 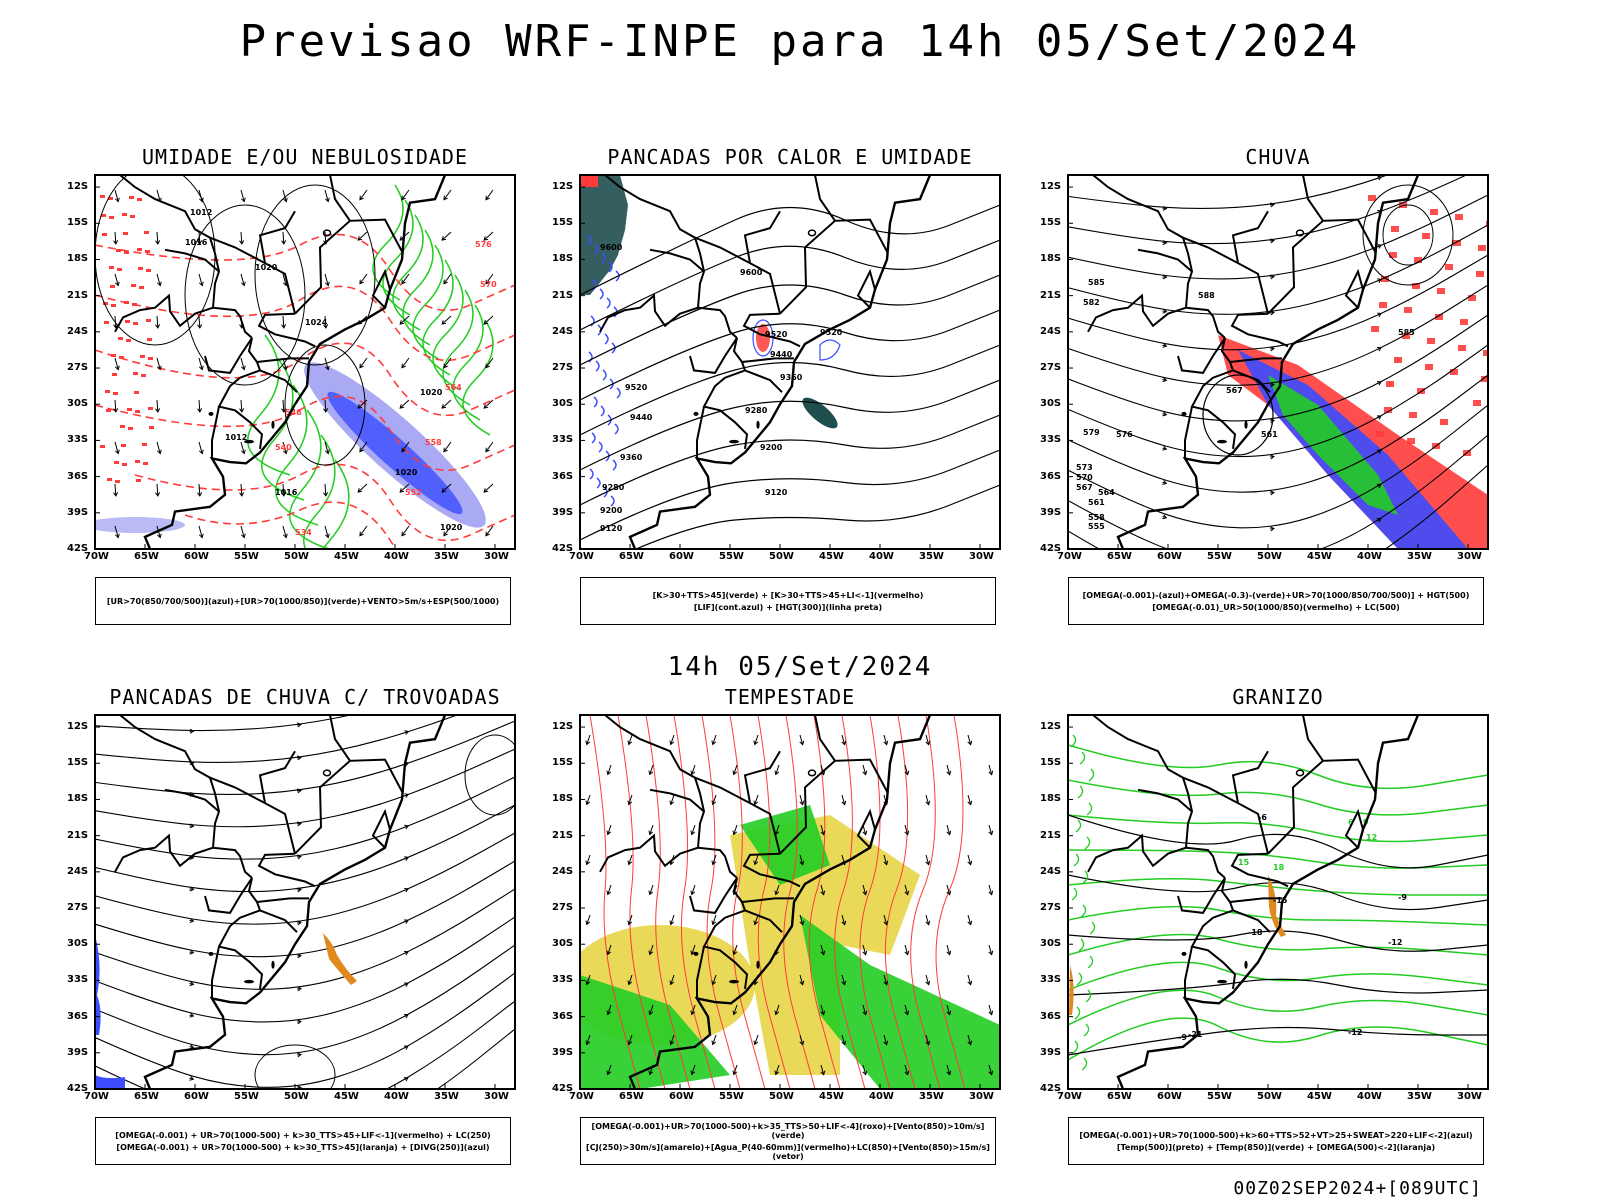 I want to click on brasilia-marker, so click(x=812, y=233).